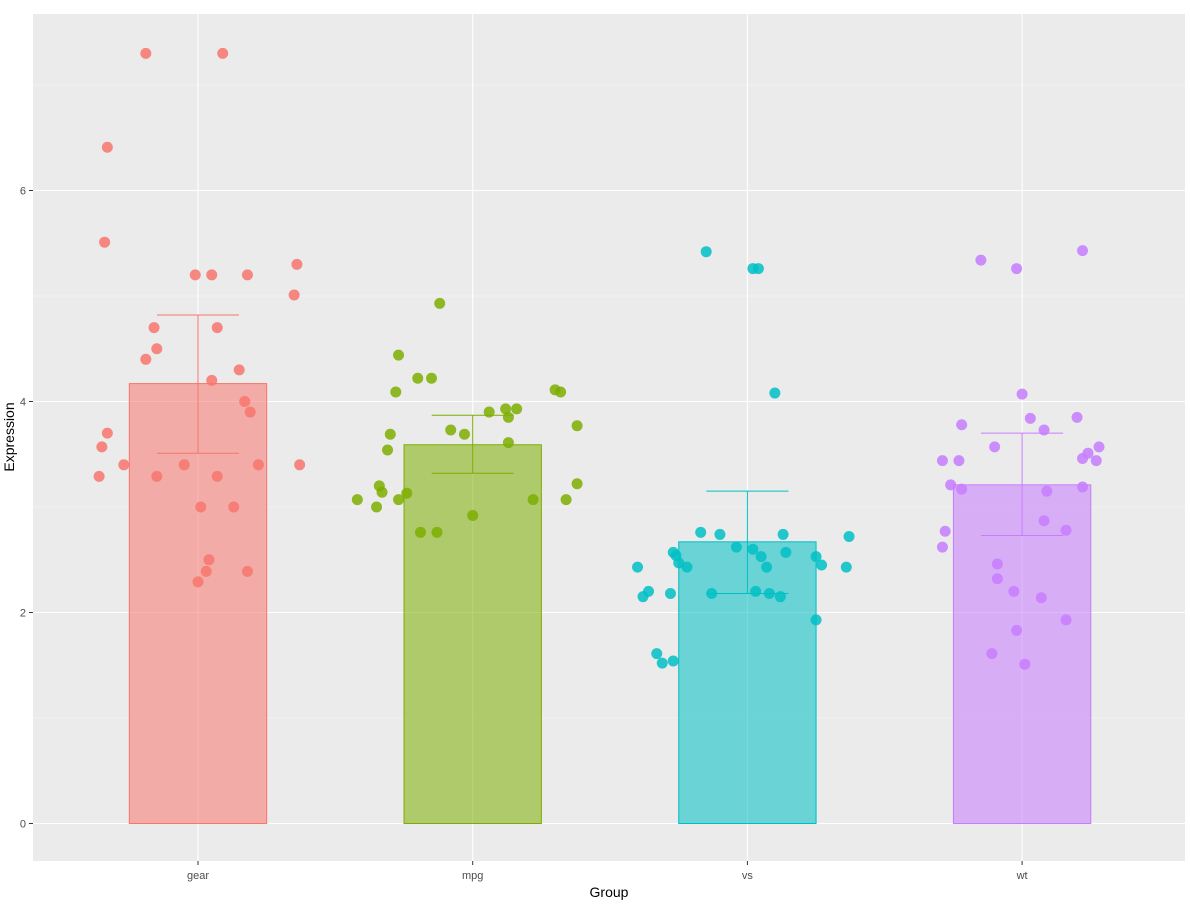  I want to click on x-axis-ticks: gear mpg vs wt, so click(607, 871).